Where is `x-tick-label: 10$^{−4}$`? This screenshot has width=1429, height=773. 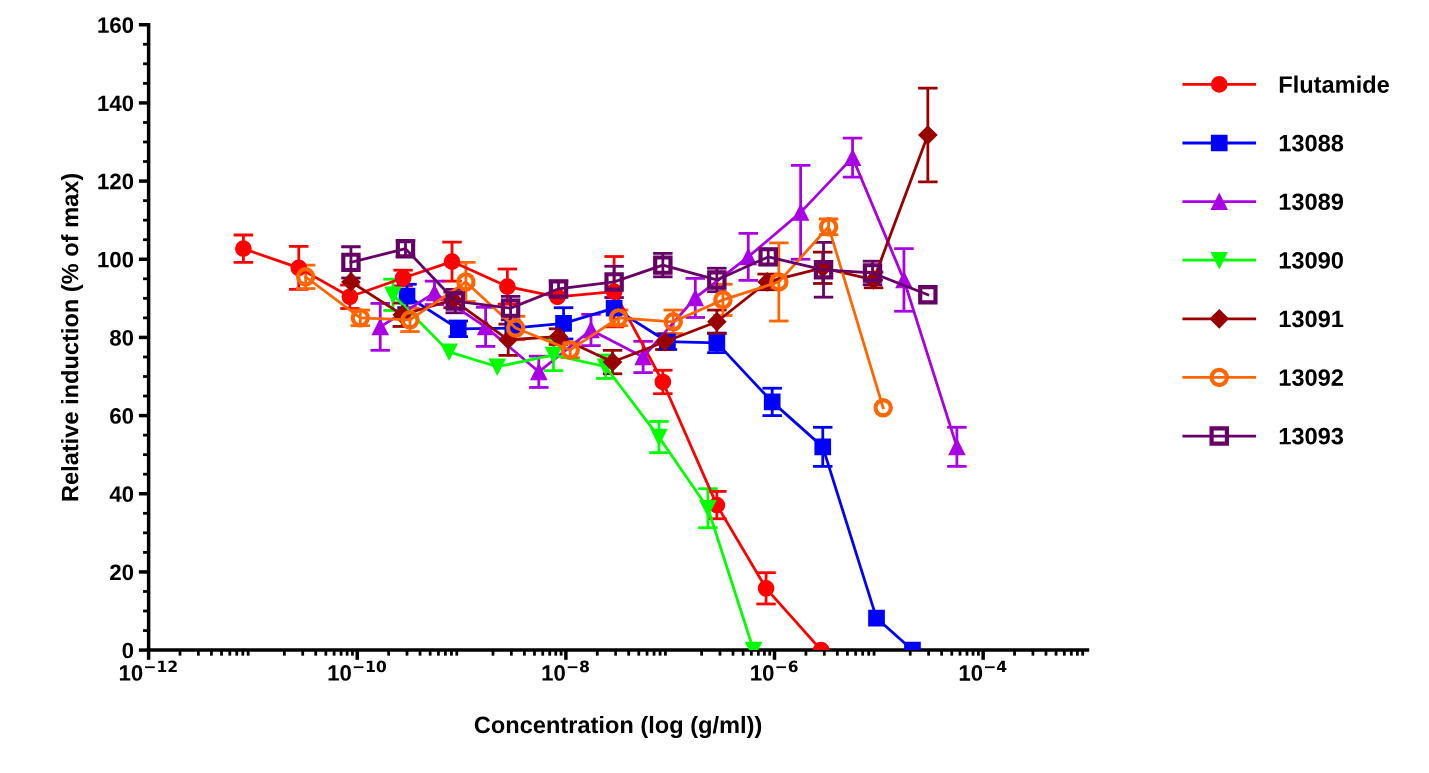 x-tick-label: 10$^{−4}$ is located at coordinates (983, 670).